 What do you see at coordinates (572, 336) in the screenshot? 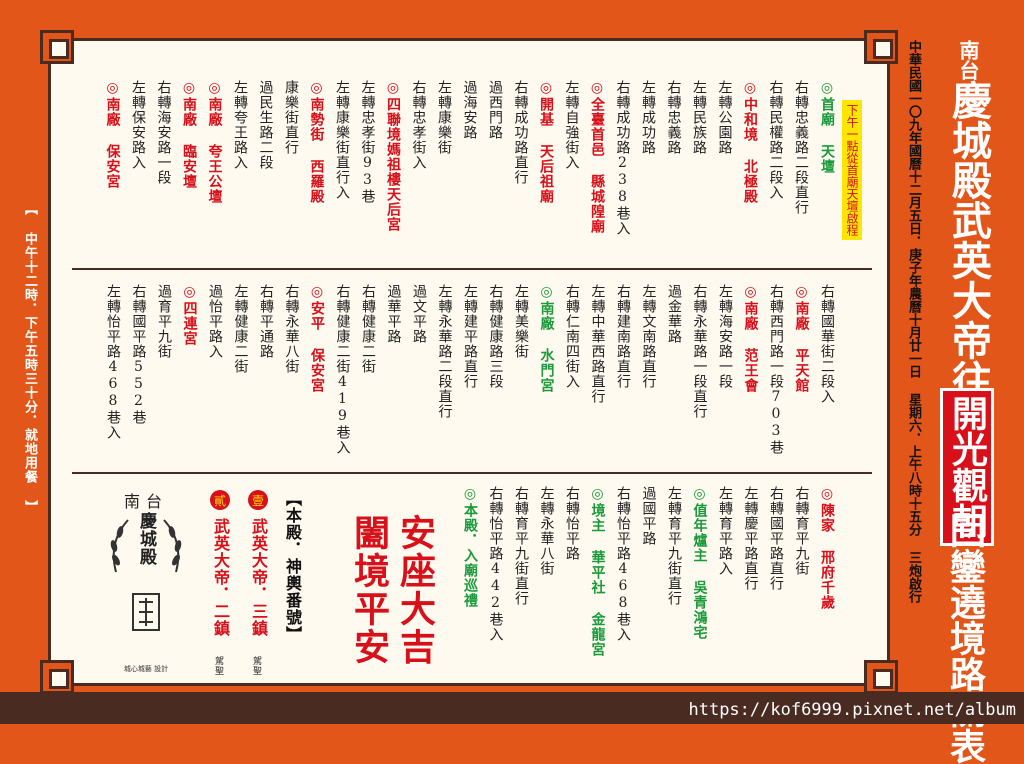
I see `route-step: 右轉仁南四街入` at bounding box center [572, 336].